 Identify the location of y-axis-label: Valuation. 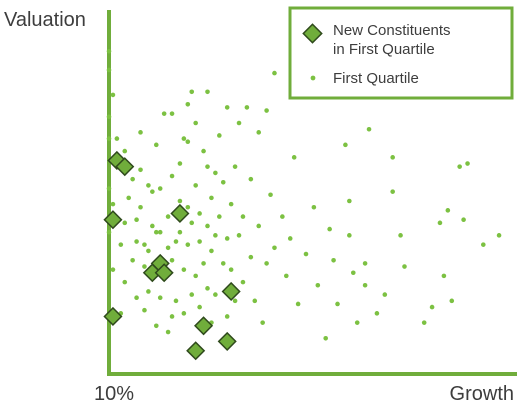
(45, 20).